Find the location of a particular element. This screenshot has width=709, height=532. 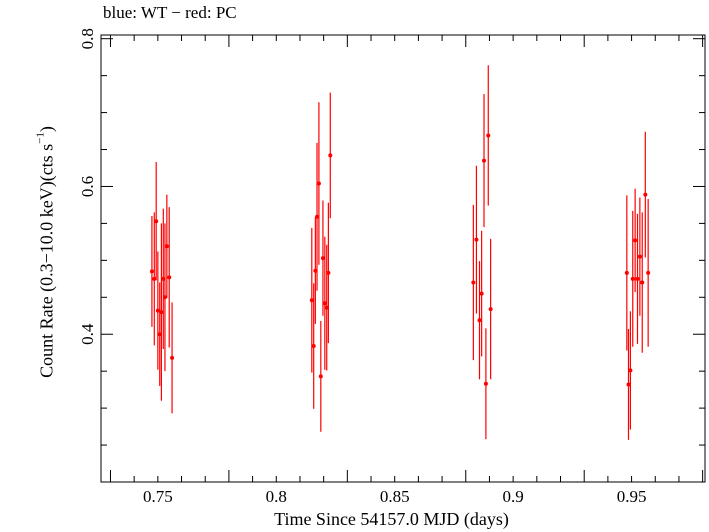

y-axis-label-sup: −1 is located at coordinates (40, 138).